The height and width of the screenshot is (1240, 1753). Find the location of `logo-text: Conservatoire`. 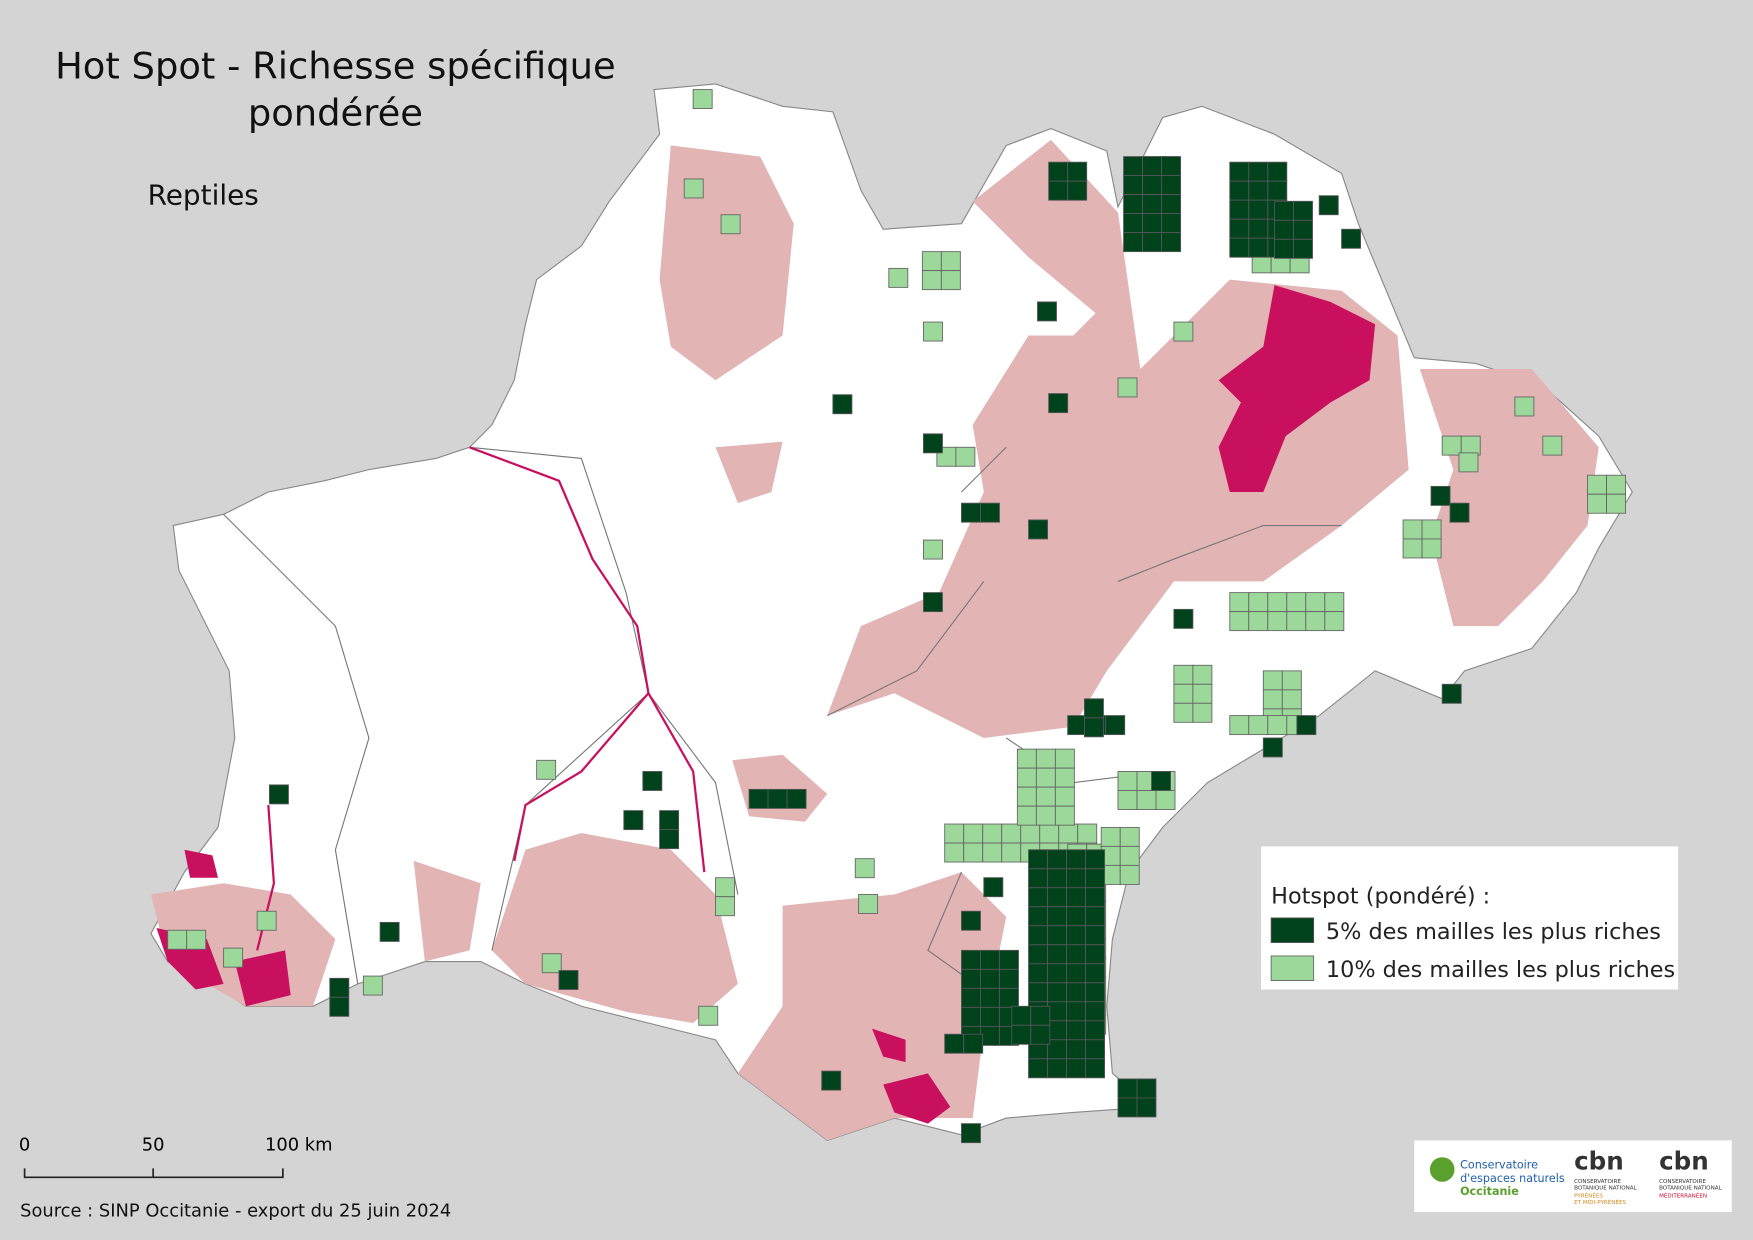

logo-text: Conservatoire is located at coordinates (1499, 1164).